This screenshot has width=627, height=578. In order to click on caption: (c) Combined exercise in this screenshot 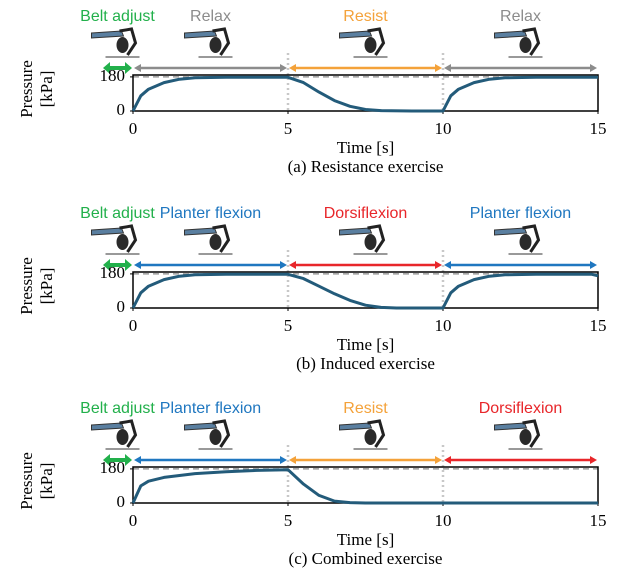, I will do `click(366, 558)`.